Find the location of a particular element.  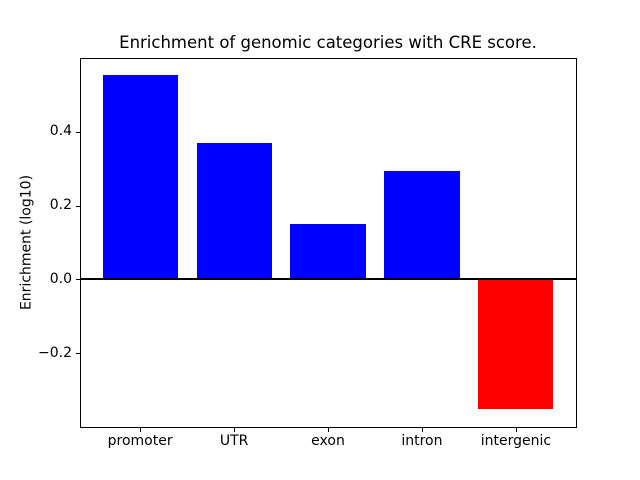

bar-intron is located at coordinates (422, 225).